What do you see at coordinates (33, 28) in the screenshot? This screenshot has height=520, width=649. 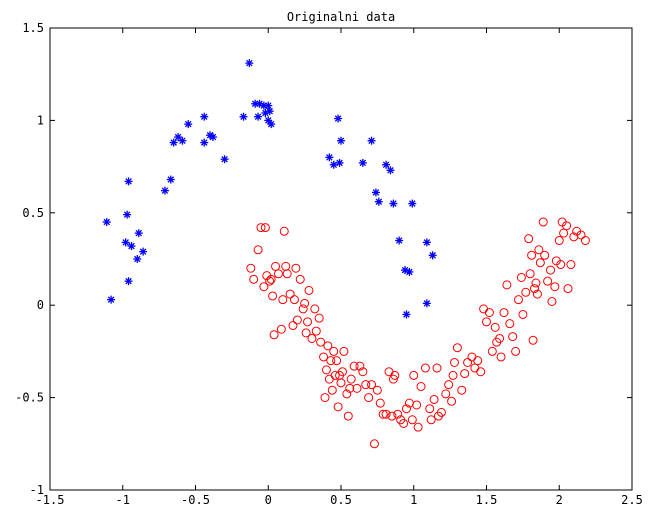 I see `y-tick-label: 1.5` at bounding box center [33, 28].